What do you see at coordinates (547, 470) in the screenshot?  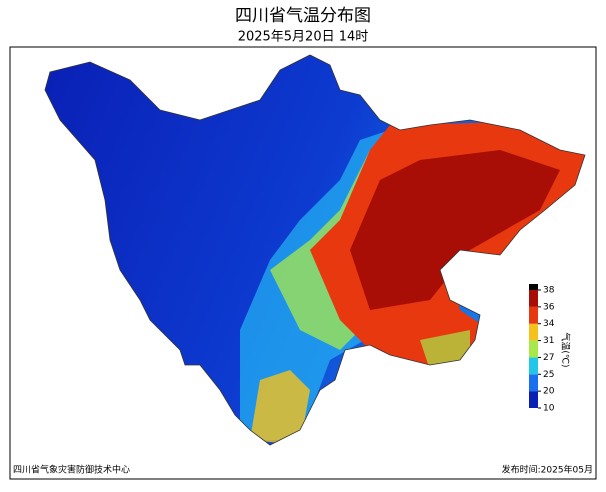 I see `footer-right: 发布时间:2025年05月` at bounding box center [547, 470].